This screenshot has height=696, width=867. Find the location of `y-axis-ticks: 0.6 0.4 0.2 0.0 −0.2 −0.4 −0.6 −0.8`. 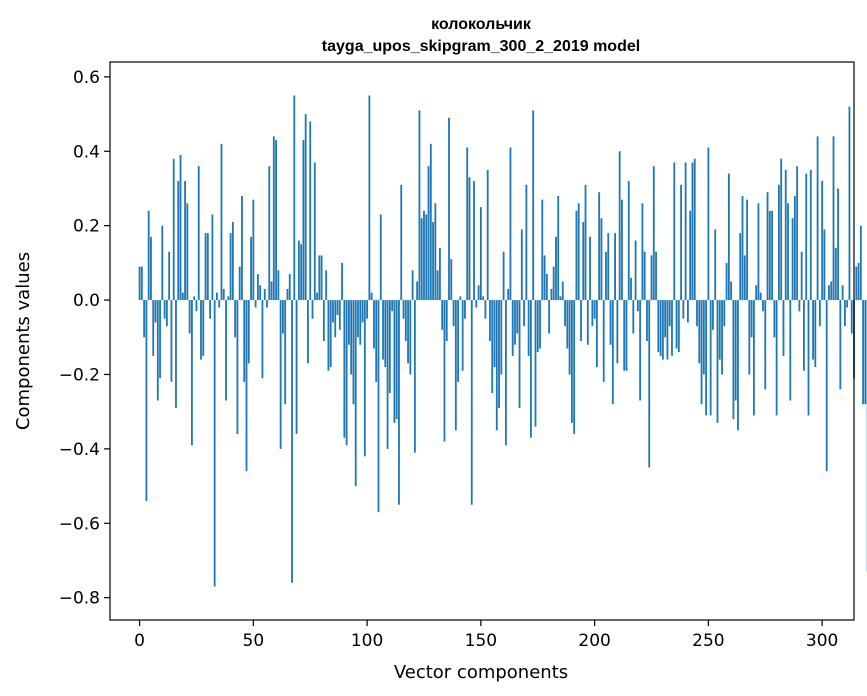

y-axis-ticks: 0.6 0.4 0.2 0.0 −0.2 −0.4 −0.6 −0.8 is located at coordinates (84, 338).